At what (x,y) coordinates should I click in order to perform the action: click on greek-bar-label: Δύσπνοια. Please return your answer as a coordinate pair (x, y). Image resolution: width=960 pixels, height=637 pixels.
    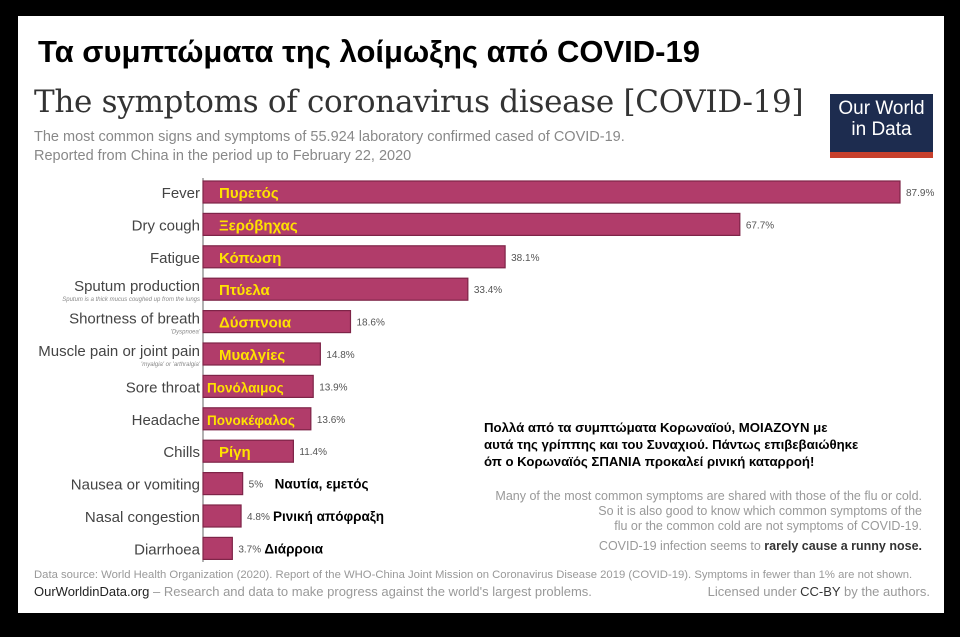
    Looking at the image, I should click on (255, 323).